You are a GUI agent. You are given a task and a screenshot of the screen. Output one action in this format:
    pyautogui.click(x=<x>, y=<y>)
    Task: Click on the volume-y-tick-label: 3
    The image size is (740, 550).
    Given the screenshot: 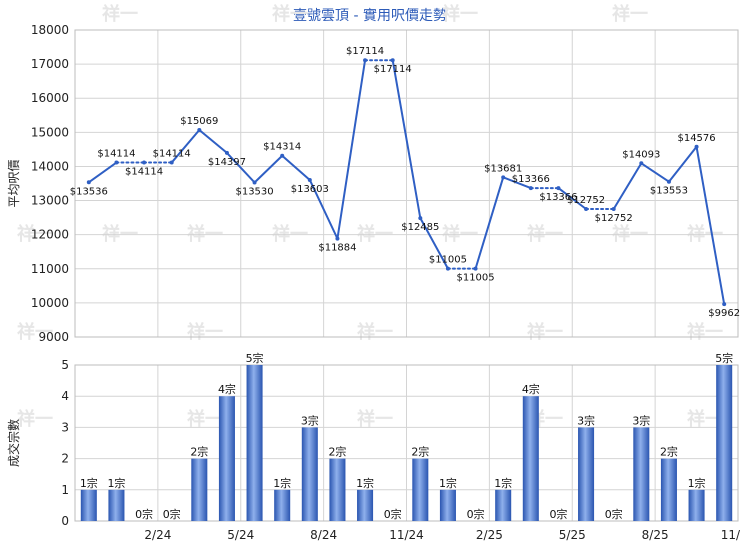 What is the action you would take?
    pyautogui.click(x=65, y=427)
    